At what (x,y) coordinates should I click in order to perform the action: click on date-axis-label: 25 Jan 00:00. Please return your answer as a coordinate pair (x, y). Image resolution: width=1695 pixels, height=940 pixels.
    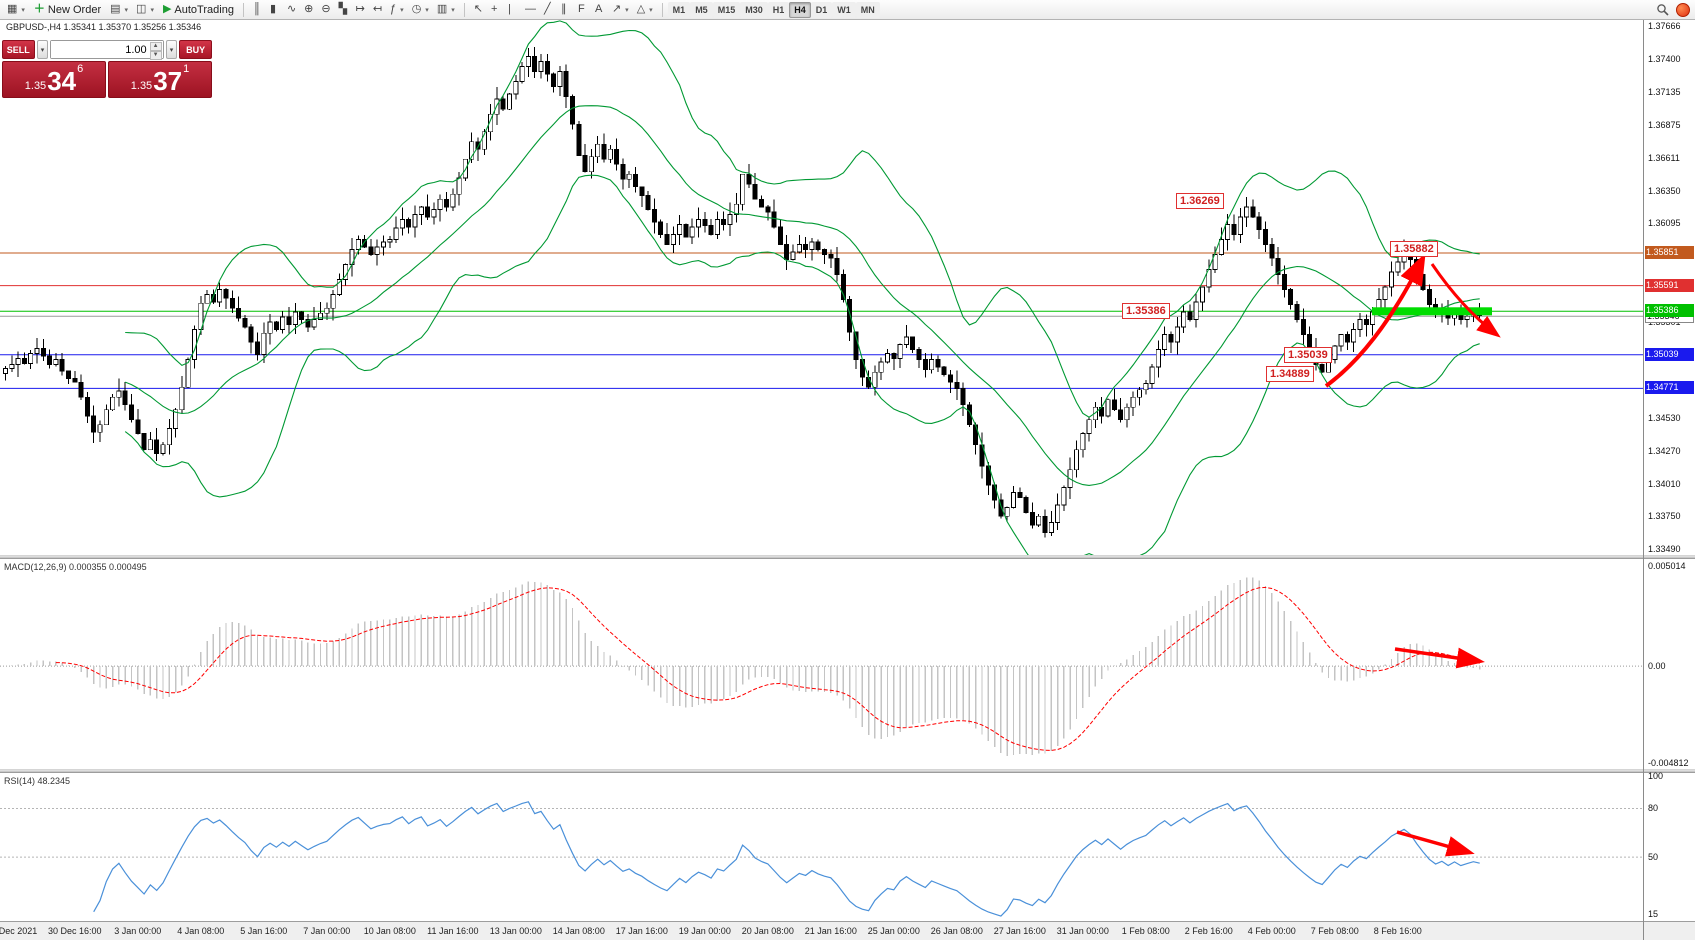
    Looking at the image, I should click on (893, 931).